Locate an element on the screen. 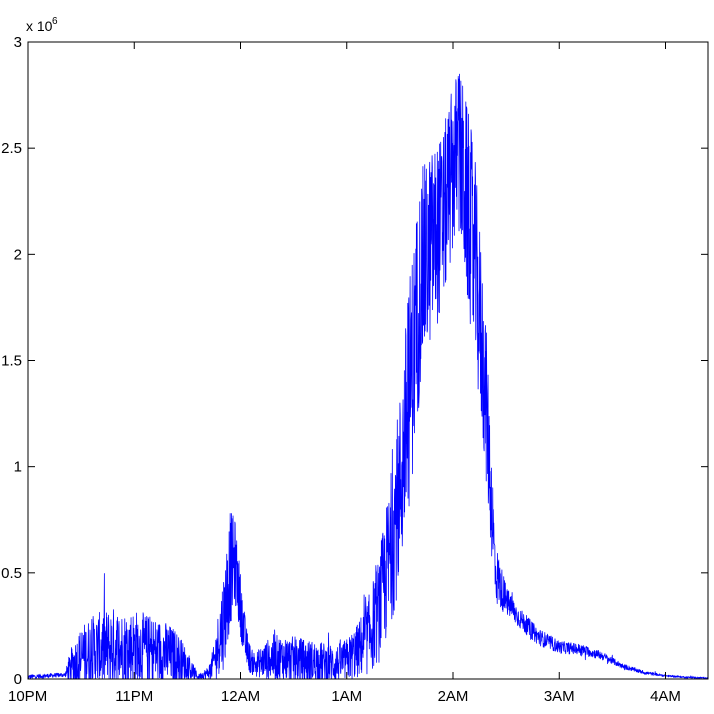  y-tick-label: 0 is located at coordinates (18, 679).